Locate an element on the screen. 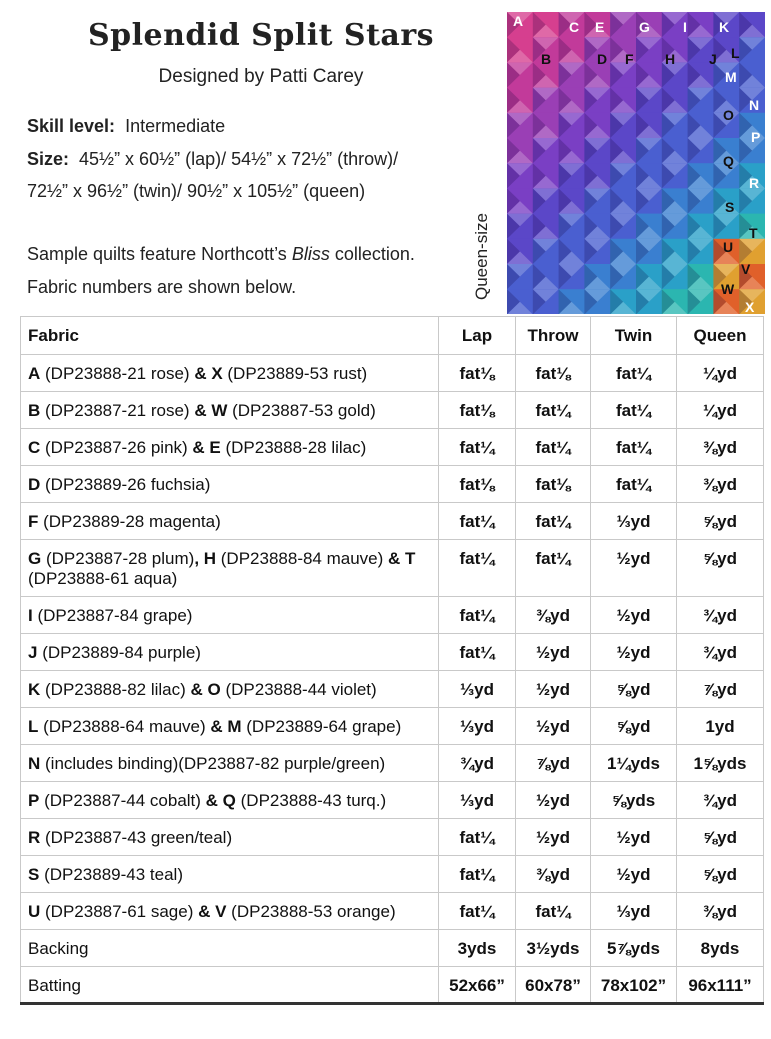 This screenshot has height=1039, width=771. amount-queen: ⅜yd is located at coordinates (720, 484).